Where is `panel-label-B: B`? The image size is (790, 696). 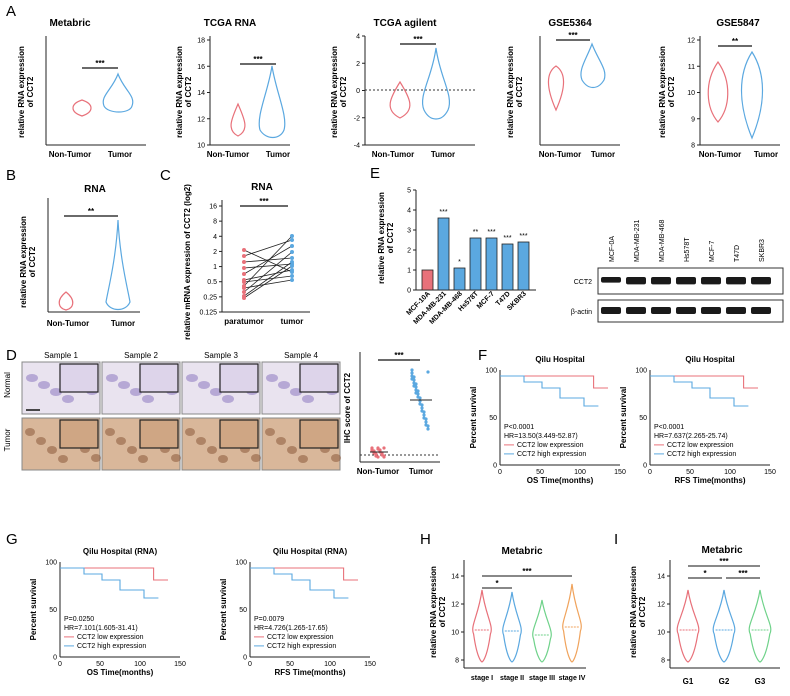 panel-label-B: B is located at coordinates (11, 175).